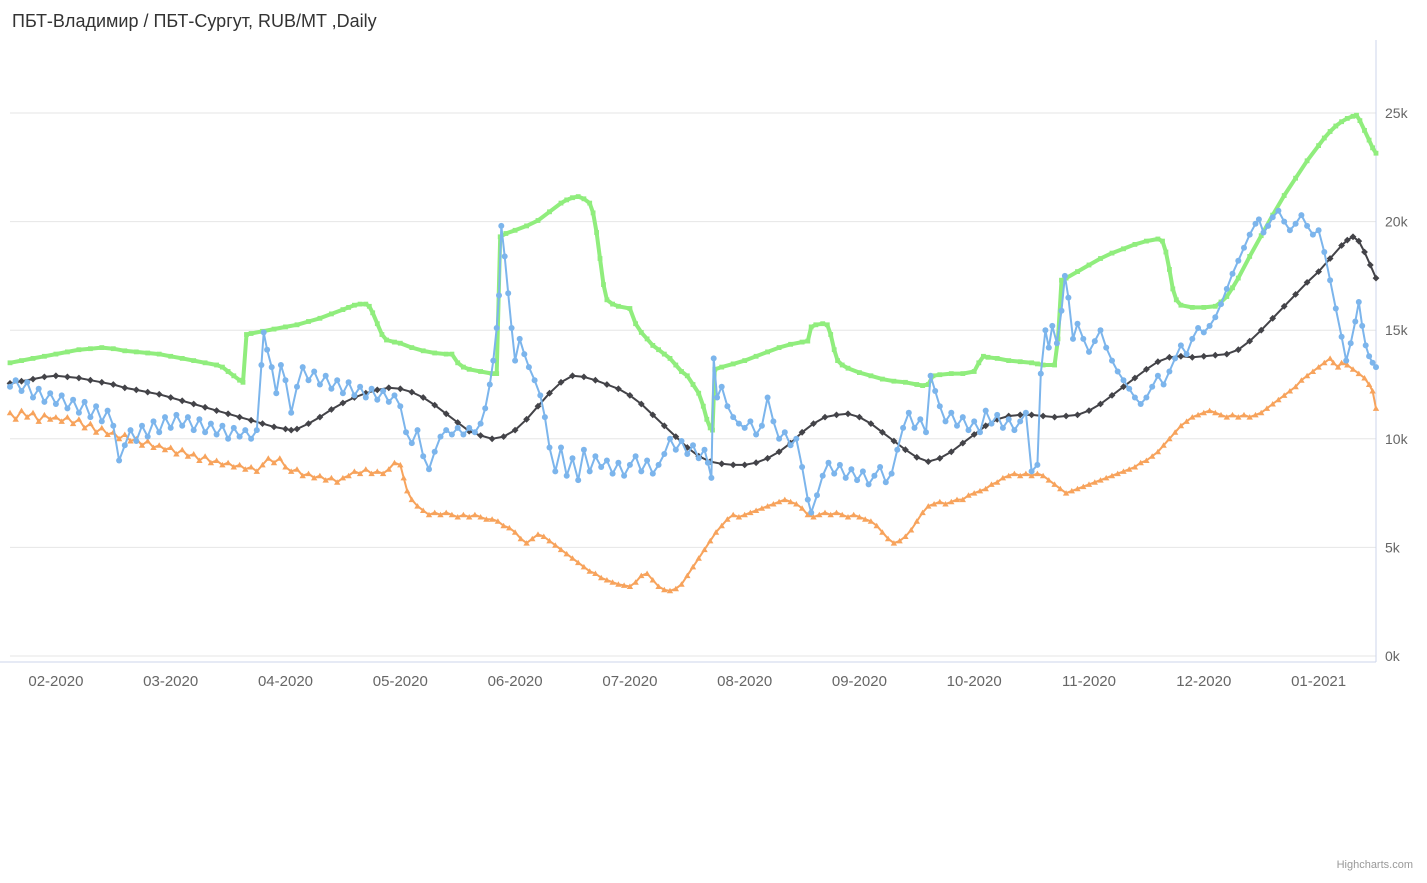 This screenshot has width=1427, height=883. What do you see at coordinates (1397, 222) in the screenshot?
I see `y-axis-label: 20k` at bounding box center [1397, 222].